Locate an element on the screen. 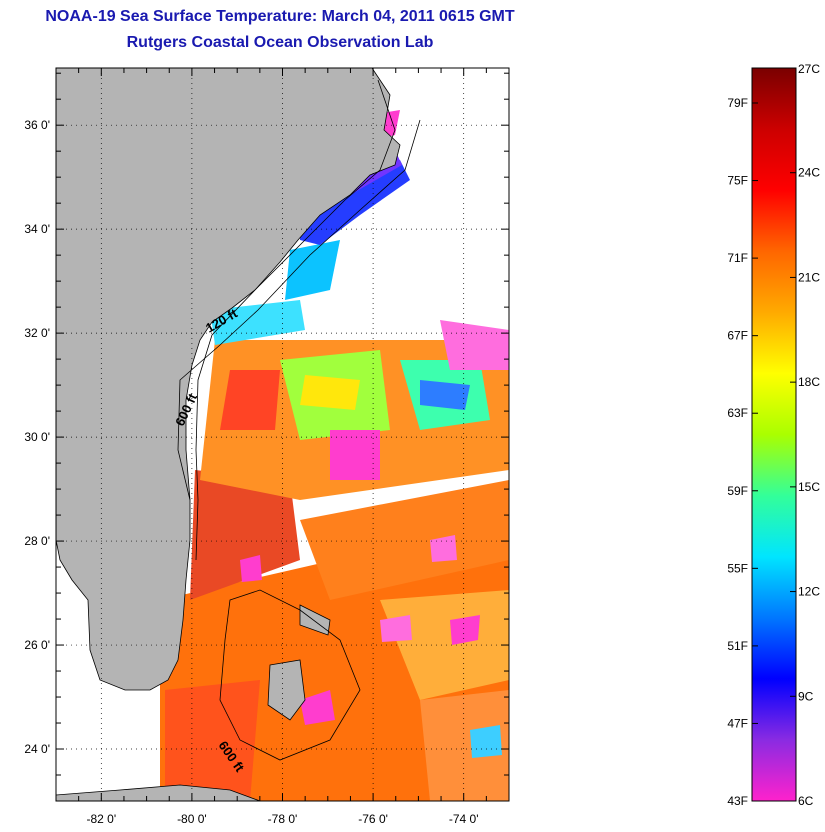  cuba-land is located at coordinates (158, 792).